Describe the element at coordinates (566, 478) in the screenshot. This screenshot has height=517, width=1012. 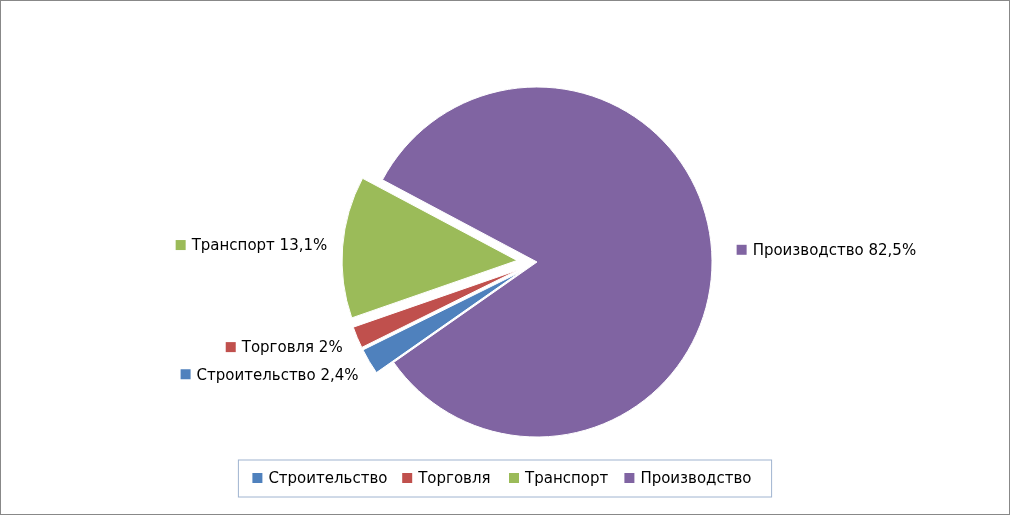
I see `legend-label: Транспорт` at that location.